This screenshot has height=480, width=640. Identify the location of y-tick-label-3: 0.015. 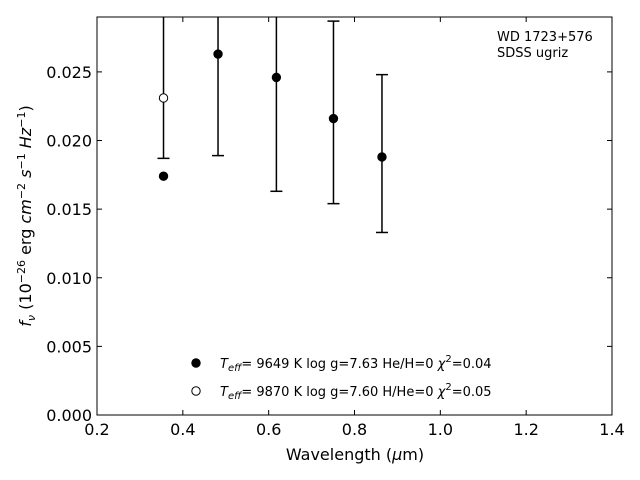
(69, 209).